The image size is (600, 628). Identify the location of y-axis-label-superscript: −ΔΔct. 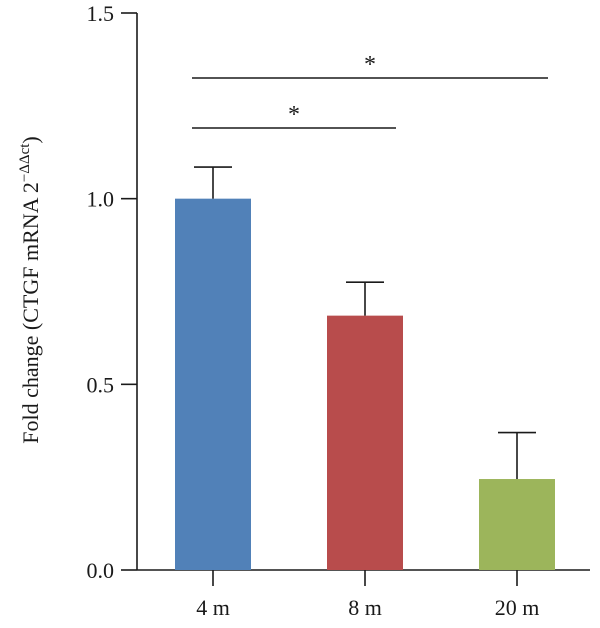
(25, 162).